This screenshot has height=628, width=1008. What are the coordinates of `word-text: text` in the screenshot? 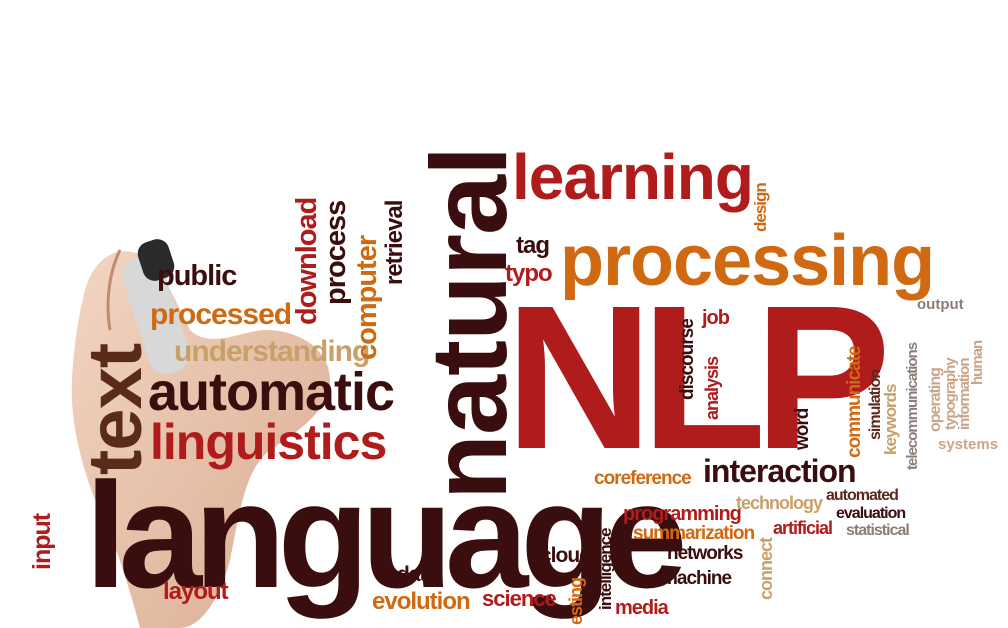 It's located at (115, 409).